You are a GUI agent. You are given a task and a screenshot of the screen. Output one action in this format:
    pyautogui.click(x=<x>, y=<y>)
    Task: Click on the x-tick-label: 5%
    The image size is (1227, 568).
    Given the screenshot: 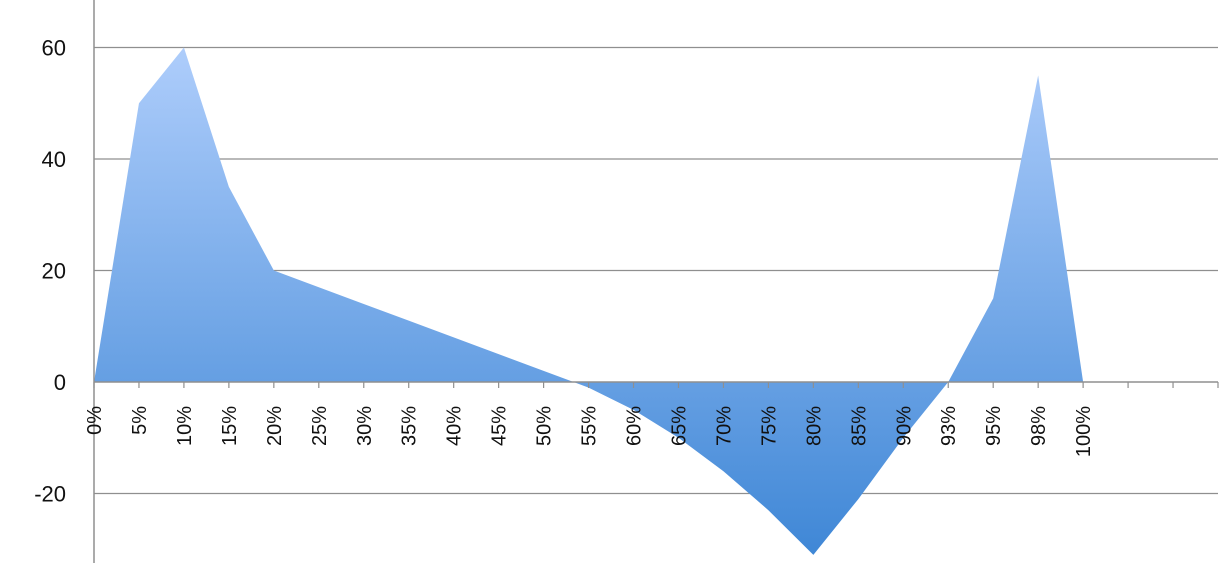 What is the action you would take?
    pyautogui.click(x=140, y=420)
    